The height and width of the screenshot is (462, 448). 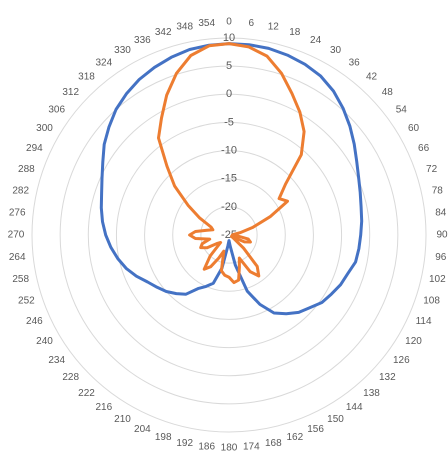 What do you see at coordinates (229, 38) in the screenshot?
I see `radial-label-7: 10` at bounding box center [229, 38].